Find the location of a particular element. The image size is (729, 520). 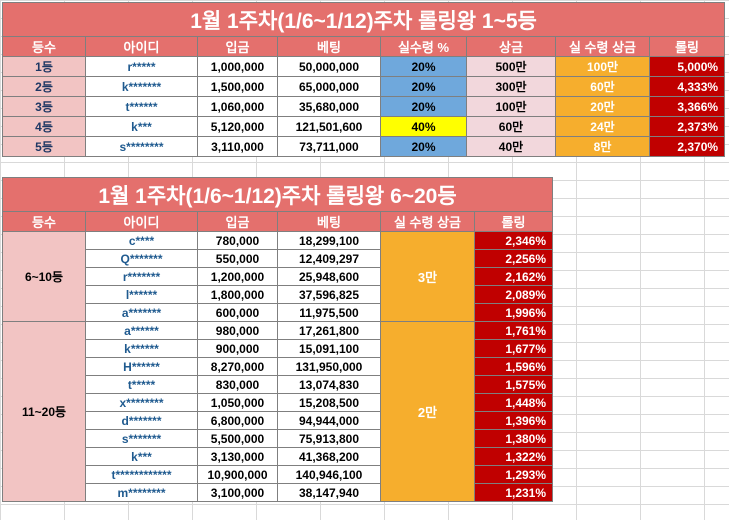

table2-row: m******** 3,100,000 38,147,940 1,231% is located at coordinates (278, 492).